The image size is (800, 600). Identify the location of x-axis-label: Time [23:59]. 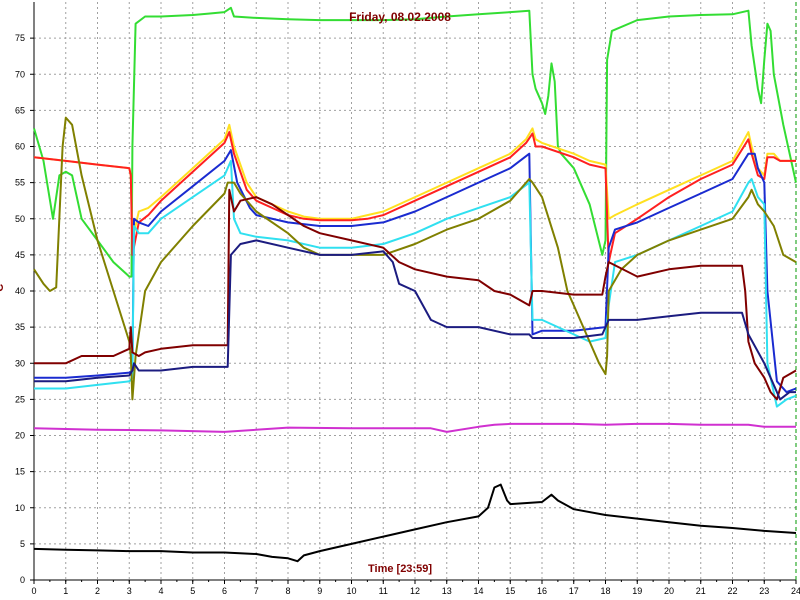
(400, 569).